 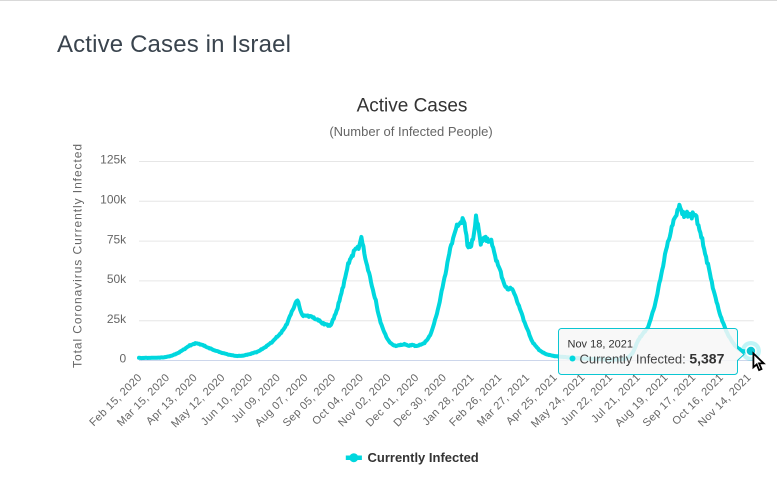 What do you see at coordinates (423, 457) in the screenshot?
I see `svg-text: Currently Infected` at bounding box center [423, 457].